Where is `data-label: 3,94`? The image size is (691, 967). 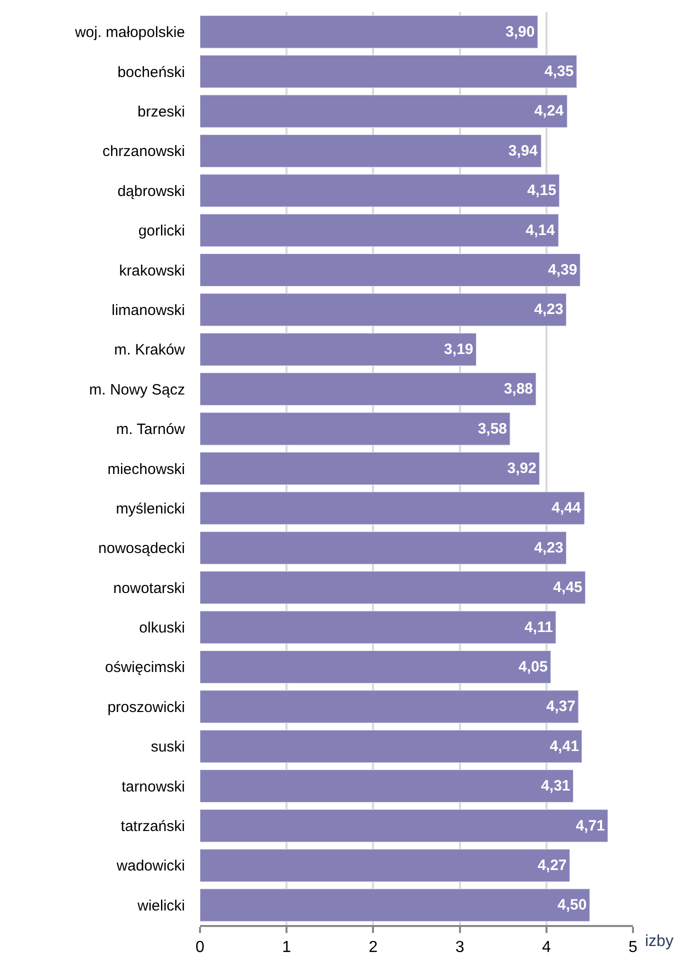 data-label: 3,94 is located at coordinates (523, 151).